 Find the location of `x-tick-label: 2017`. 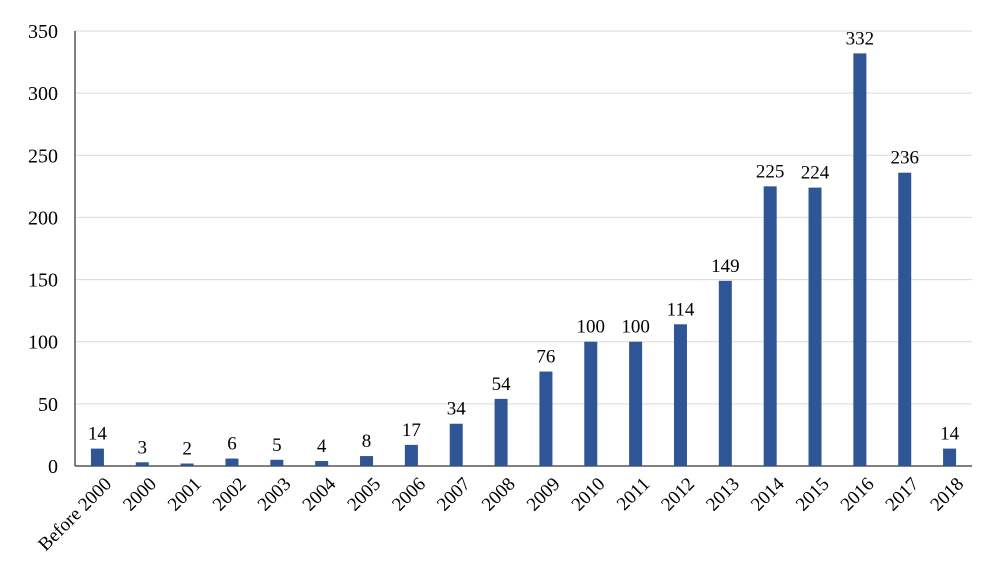

x-tick-label: 2017 is located at coordinates (903, 495).